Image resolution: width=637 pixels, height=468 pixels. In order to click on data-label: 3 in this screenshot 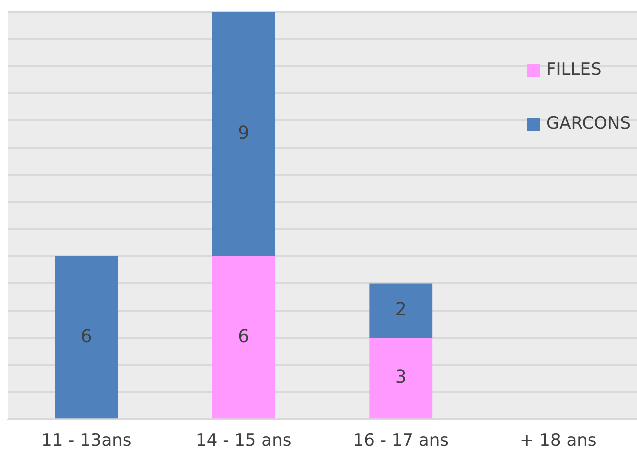, I will do `click(401, 377)`.